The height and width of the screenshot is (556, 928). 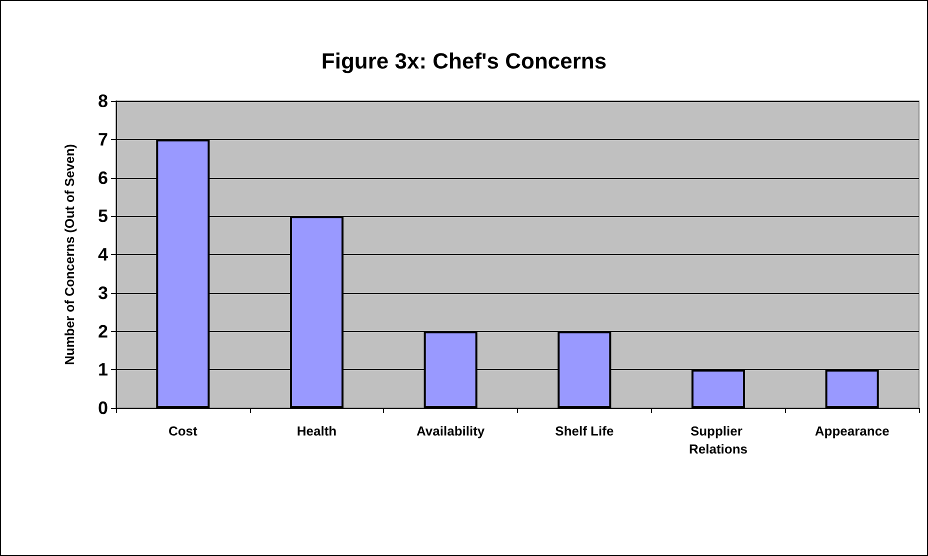 What do you see at coordinates (103, 331) in the screenshot?
I see `y-tick-label: 2` at bounding box center [103, 331].